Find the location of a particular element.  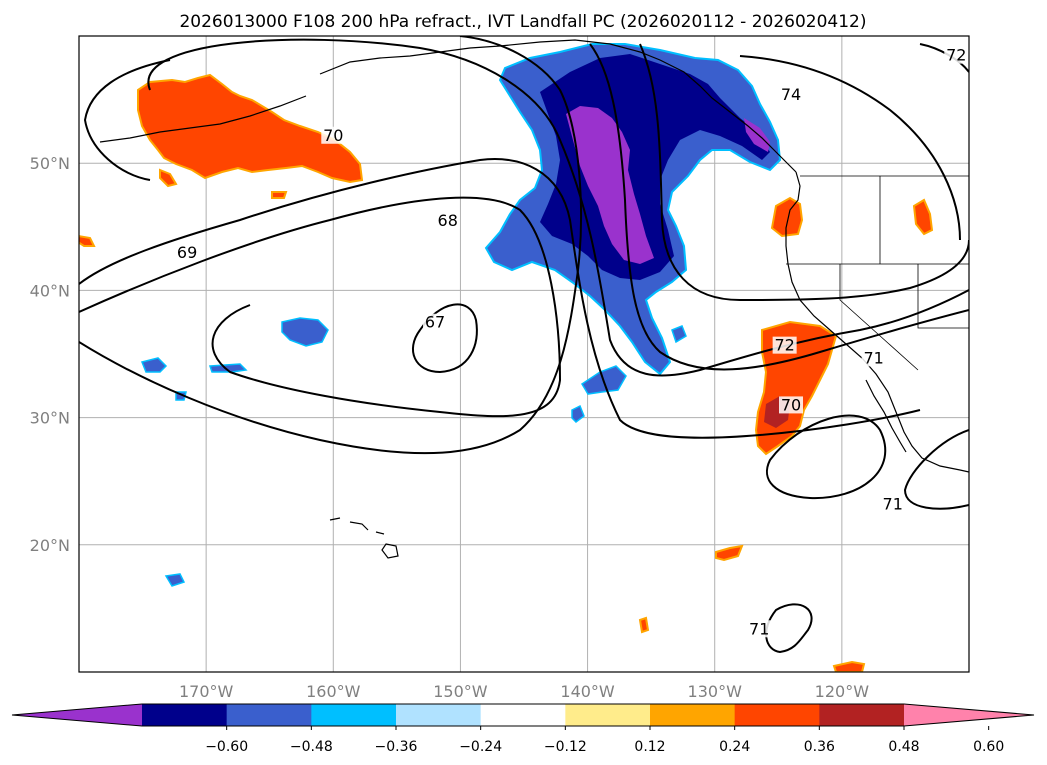

contour-label: 68 is located at coordinates (447, 220).